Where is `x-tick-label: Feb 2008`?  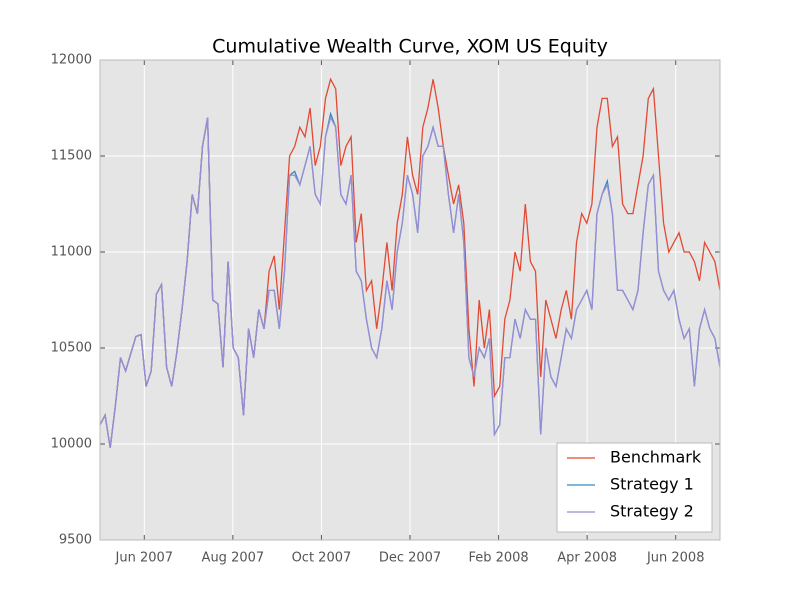
x-tick-label: Feb 2008 is located at coordinates (498, 558).